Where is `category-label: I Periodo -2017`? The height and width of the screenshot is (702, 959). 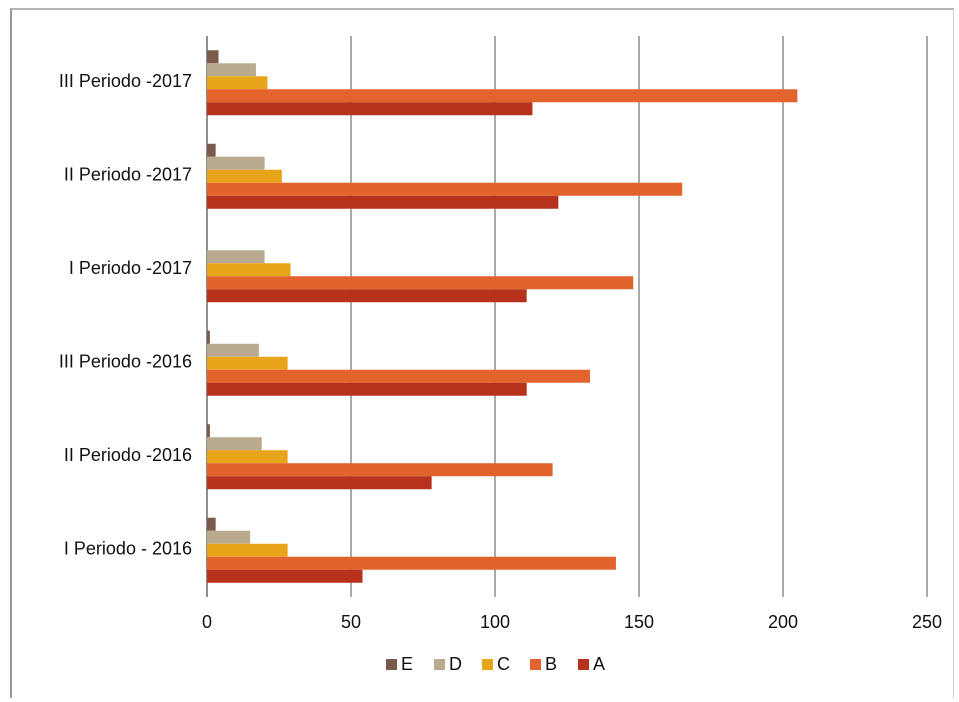
category-label: I Periodo -2017 is located at coordinates (130, 268).